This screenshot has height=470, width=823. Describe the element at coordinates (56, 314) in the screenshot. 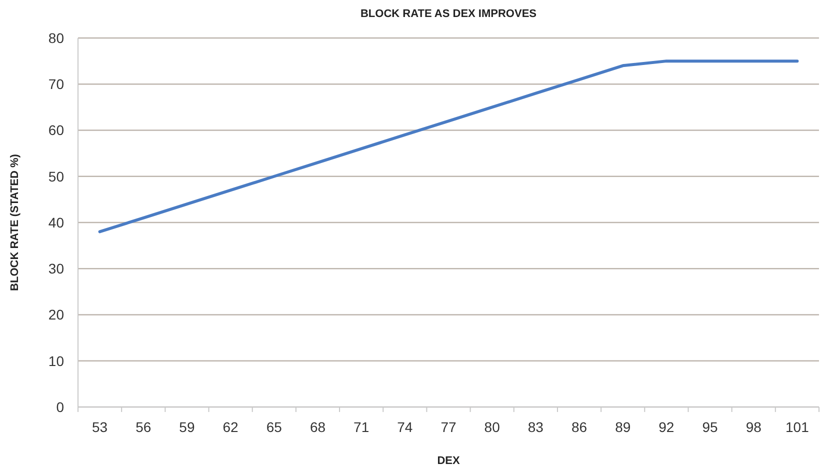

I see `y-tick-label: 20` at that location.